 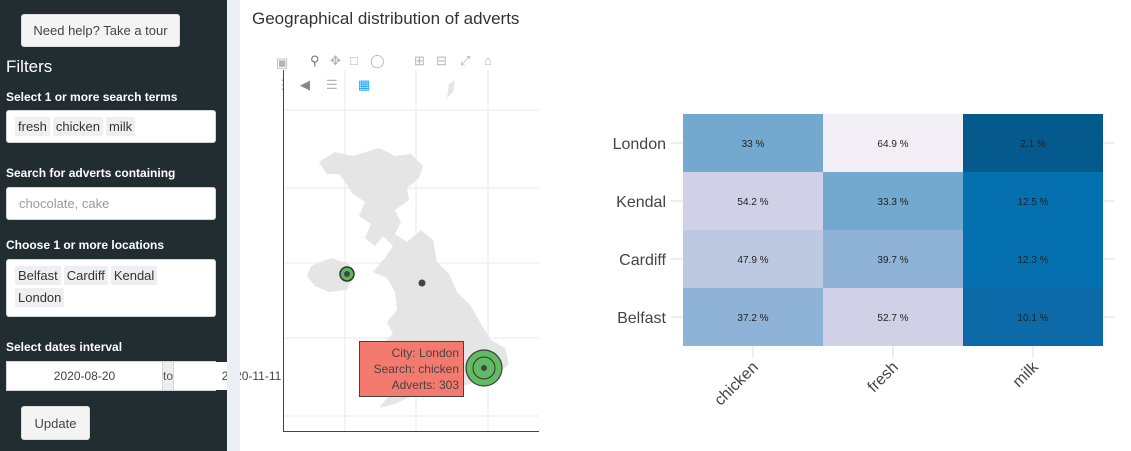 I want to click on adverts-search-label: Search for adverts containing, so click(x=91, y=173).